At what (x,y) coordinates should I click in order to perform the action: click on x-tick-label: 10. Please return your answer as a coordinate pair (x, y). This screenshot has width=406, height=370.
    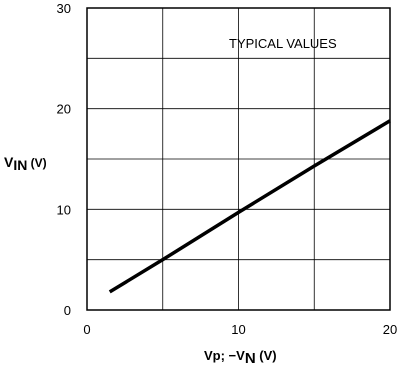
    Looking at the image, I should click on (238, 329).